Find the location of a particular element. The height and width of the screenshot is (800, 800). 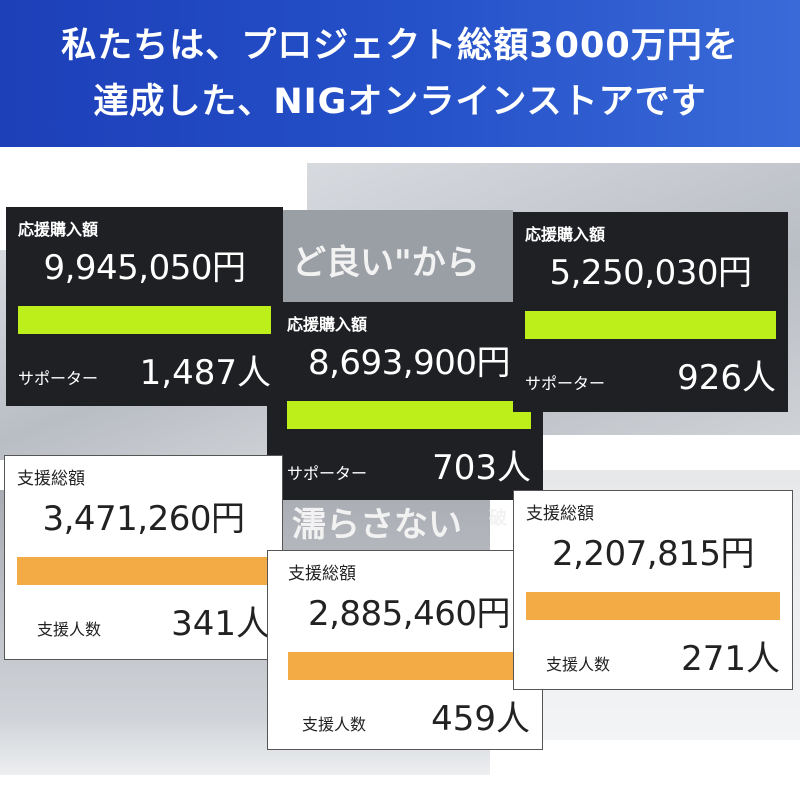

count-value: 341人 is located at coordinates (220, 623).